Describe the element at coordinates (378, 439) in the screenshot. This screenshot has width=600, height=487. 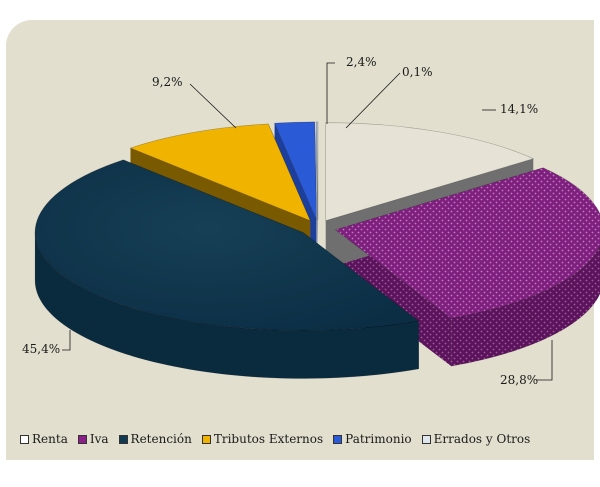
I see `legend-label-patrimonio: Patrimonio` at that location.